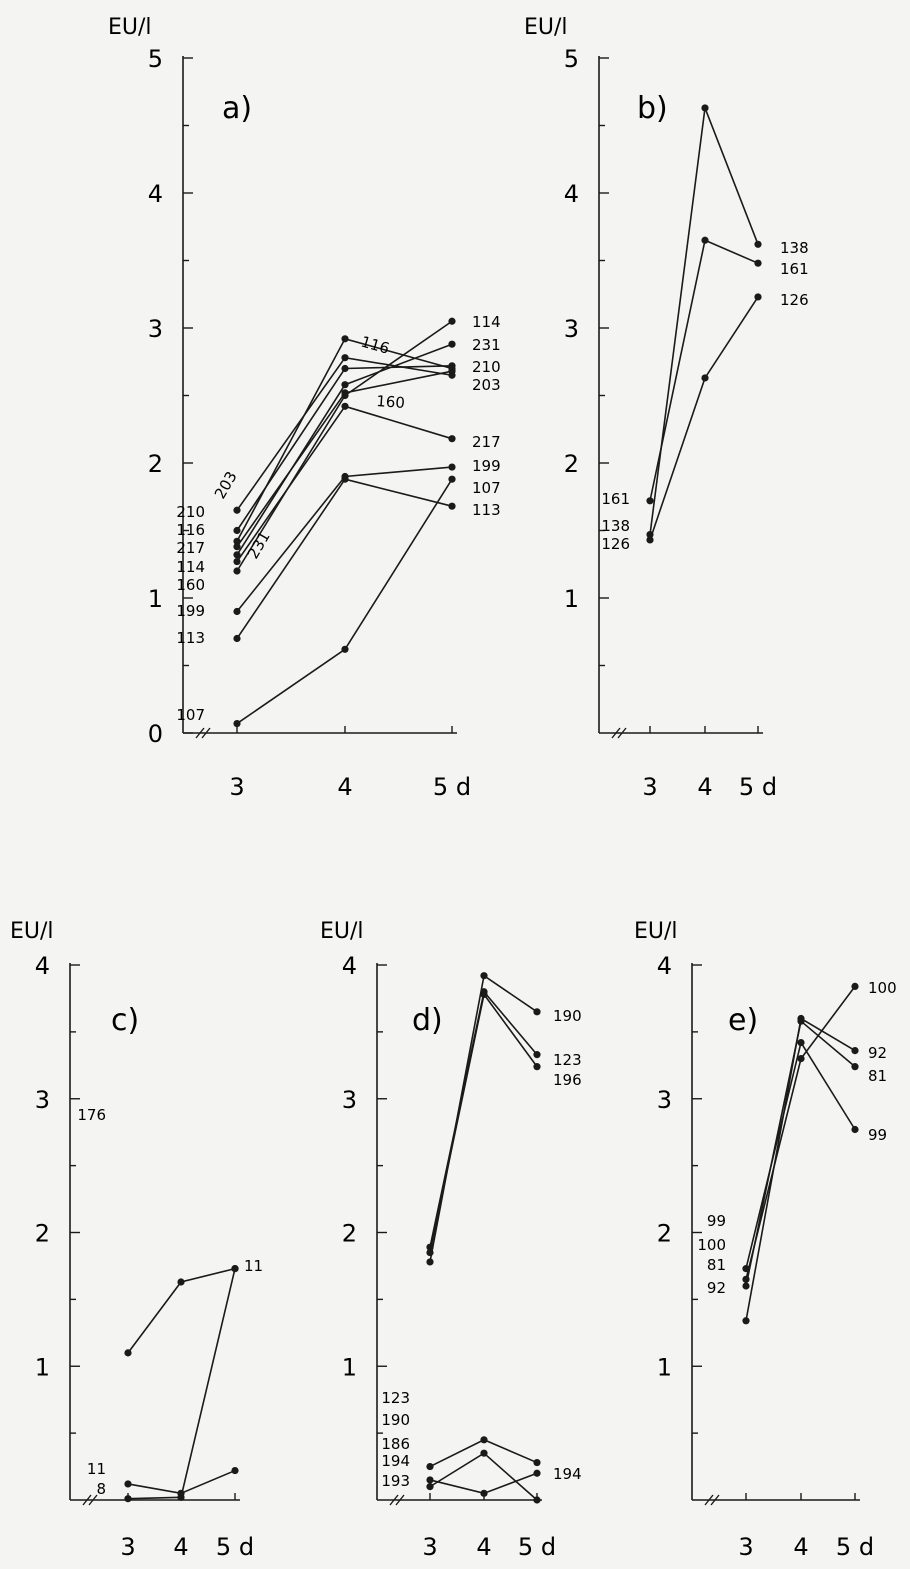 The image size is (910, 1569). What do you see at coordinates (190, 530) in the screenshot?
I see `series-label: 116` at bounding box center [190, 530].